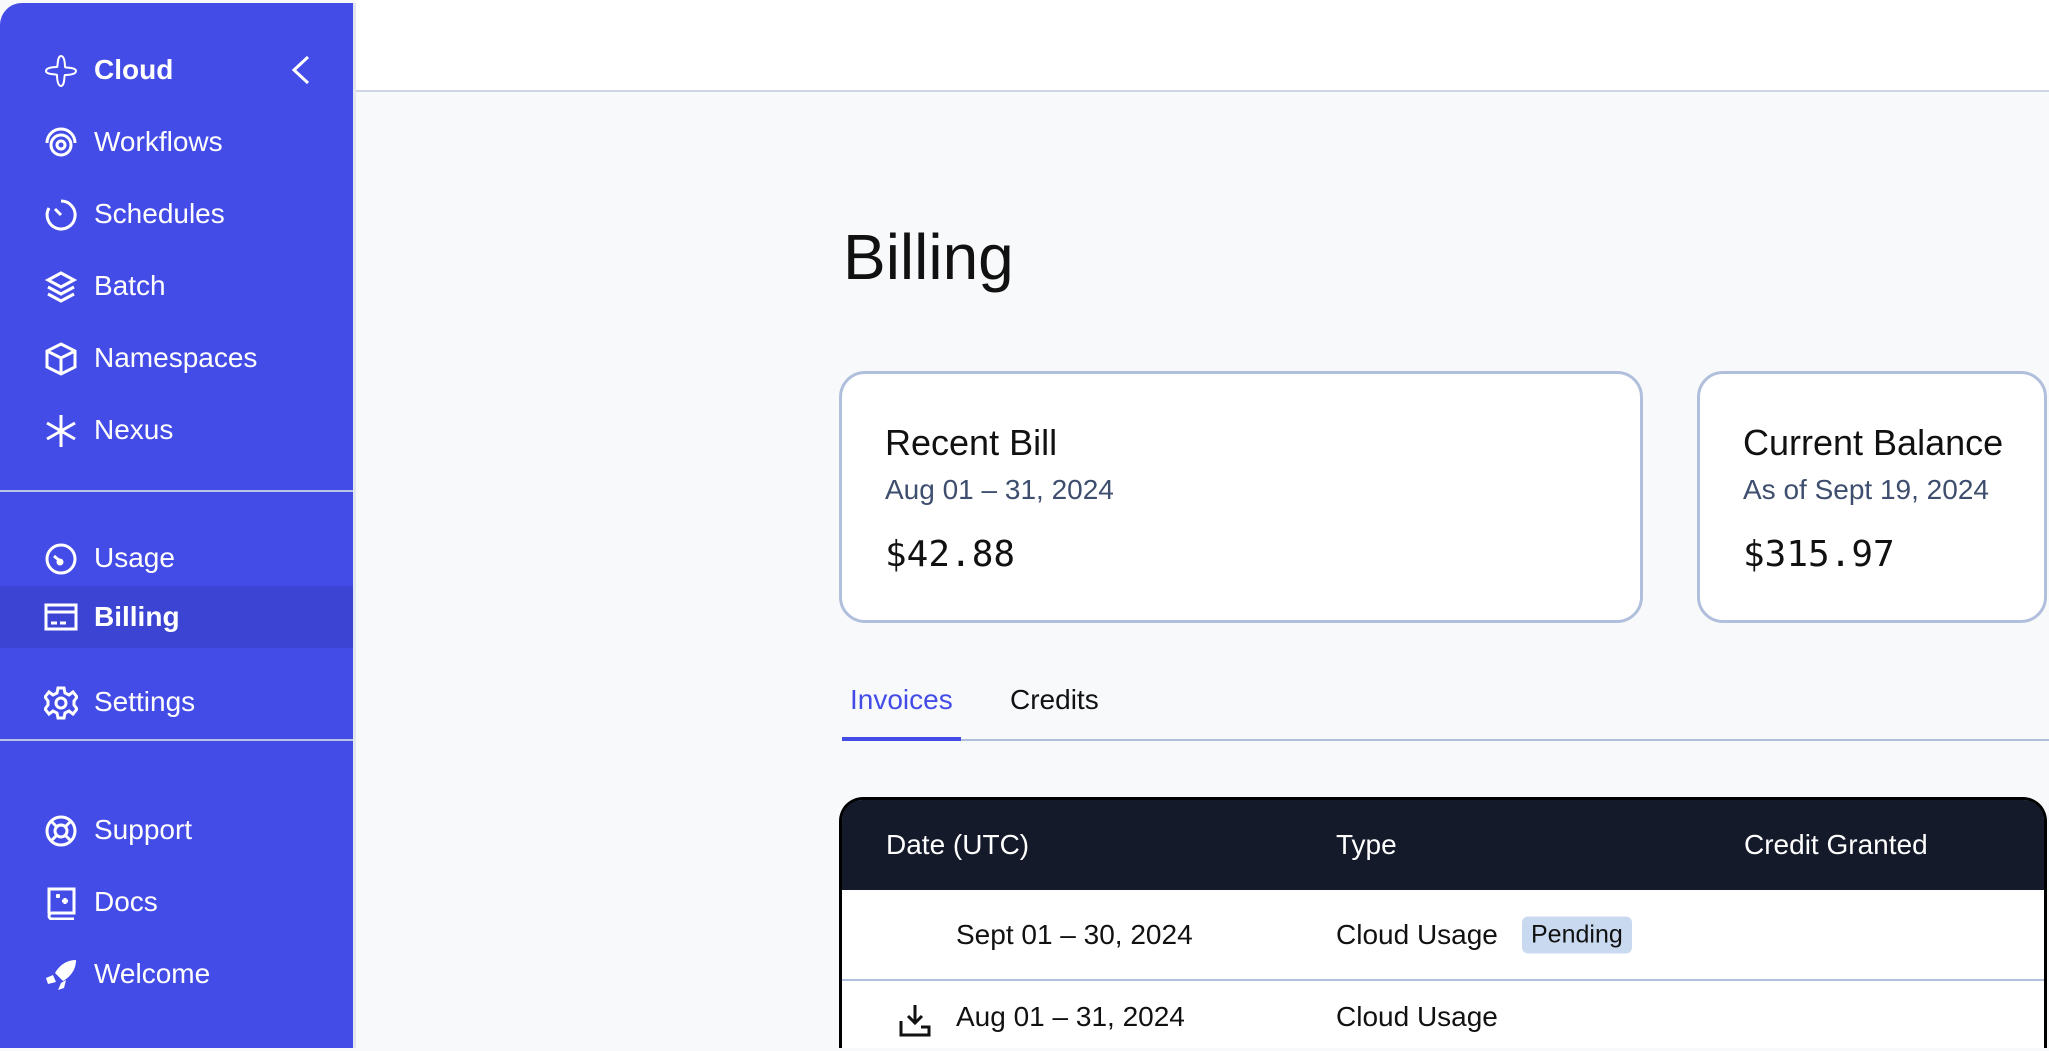 The width and height of the screenshot is (2049, 1051). I want to click on sidebar-item-label: Batch, so click(130, 285).